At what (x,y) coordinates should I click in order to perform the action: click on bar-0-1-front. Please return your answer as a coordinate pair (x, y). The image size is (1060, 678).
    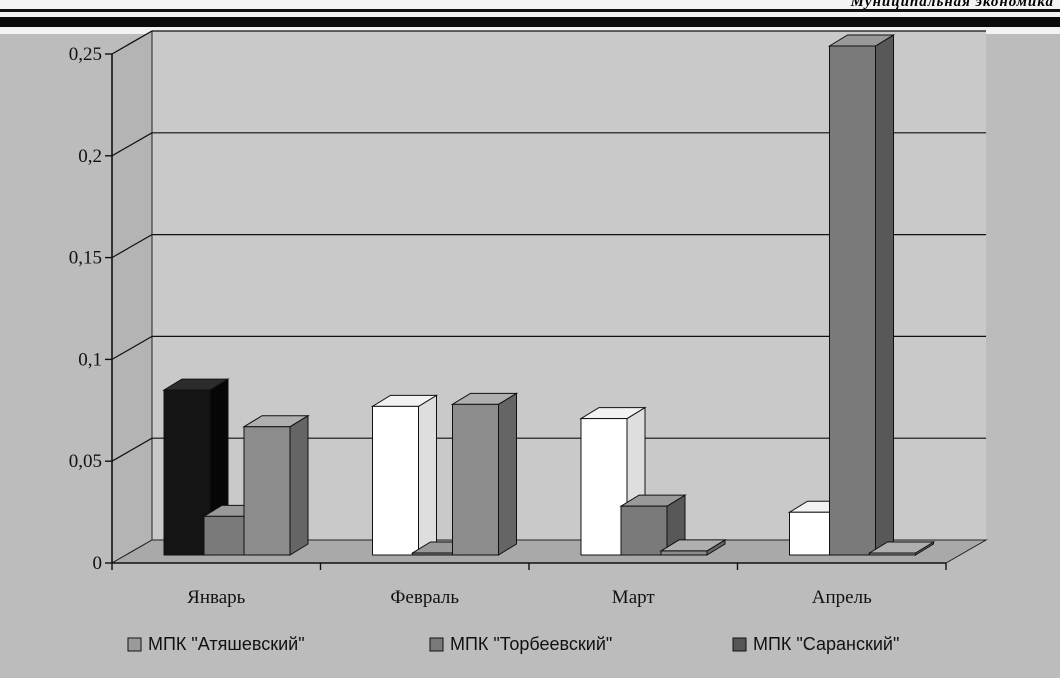
    Looking at the image, I should click on (227, 535).